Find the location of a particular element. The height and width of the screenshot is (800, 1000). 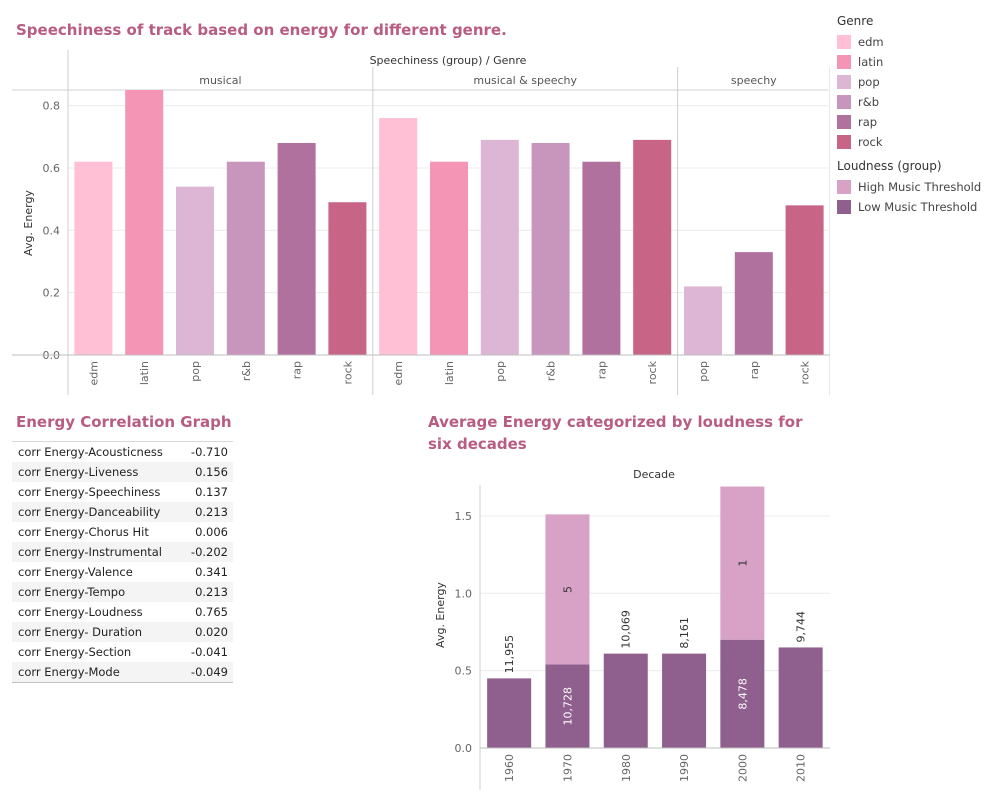

table-cell-label: corr Energy-Loudness is located at coordinates (80, 612).